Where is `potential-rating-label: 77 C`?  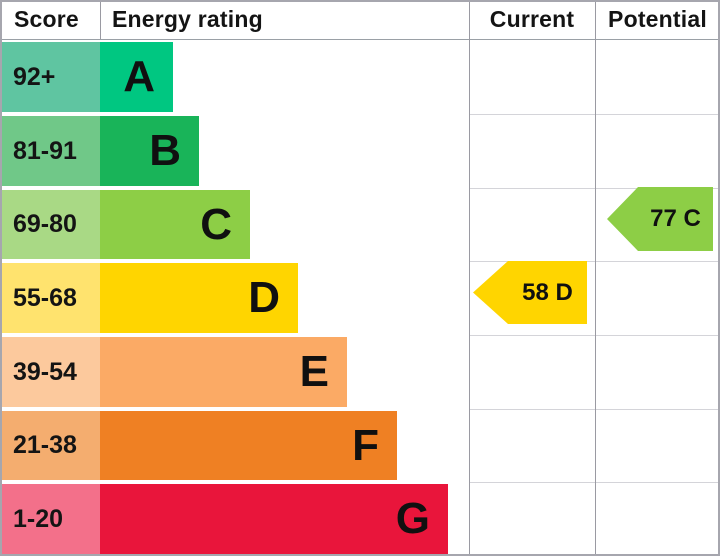
potential-rating-label: 77 C is located at coordinates (675, 218).